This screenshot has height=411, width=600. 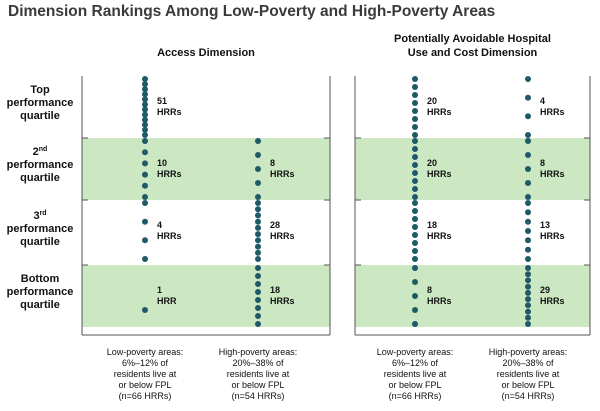 I want to click on quartile-label-line: 2nd, so click(x=40, y=152).